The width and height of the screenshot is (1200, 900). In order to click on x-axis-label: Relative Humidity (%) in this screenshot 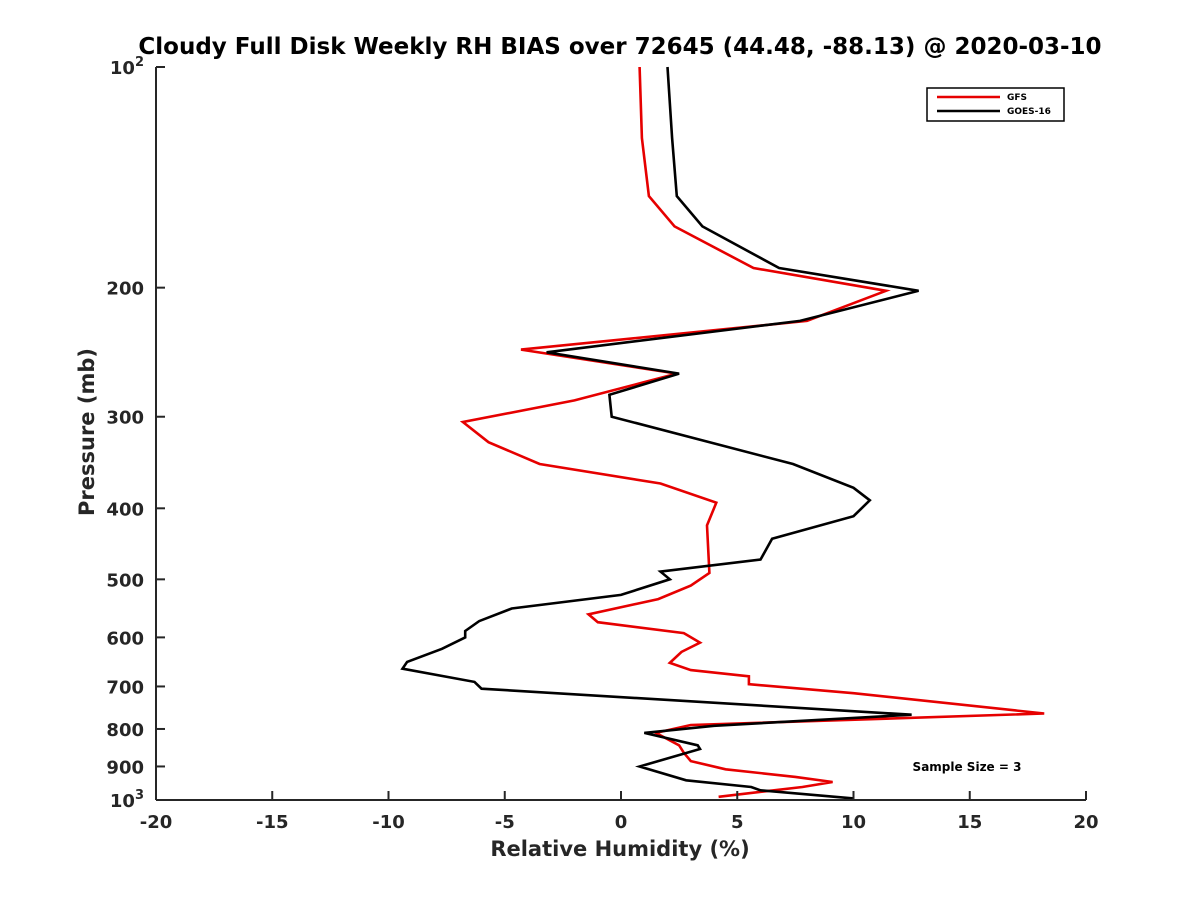, I will do `click(619, 849)`.